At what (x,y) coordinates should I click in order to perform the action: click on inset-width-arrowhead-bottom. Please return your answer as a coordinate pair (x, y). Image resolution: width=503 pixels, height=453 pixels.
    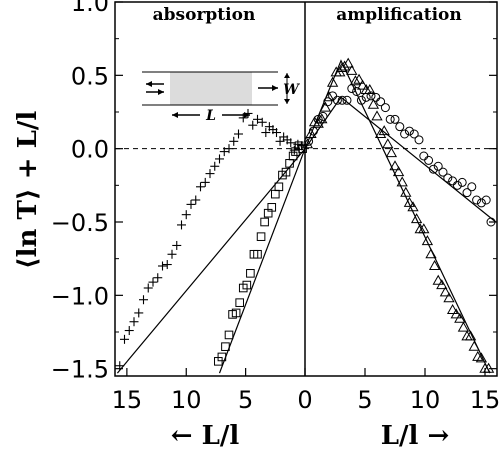
    Looking at the image, I should click on (287, 101).